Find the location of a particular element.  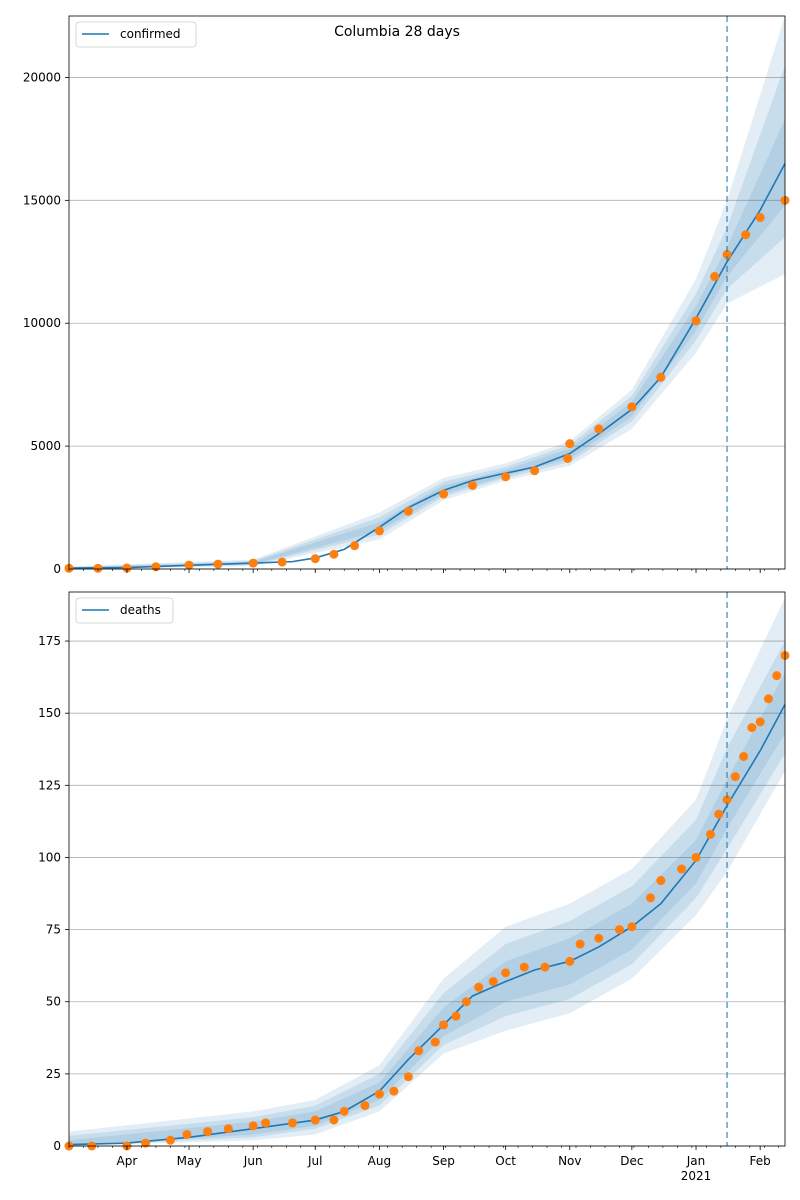

legend-label: deaths is located at coordinates (140, 610).